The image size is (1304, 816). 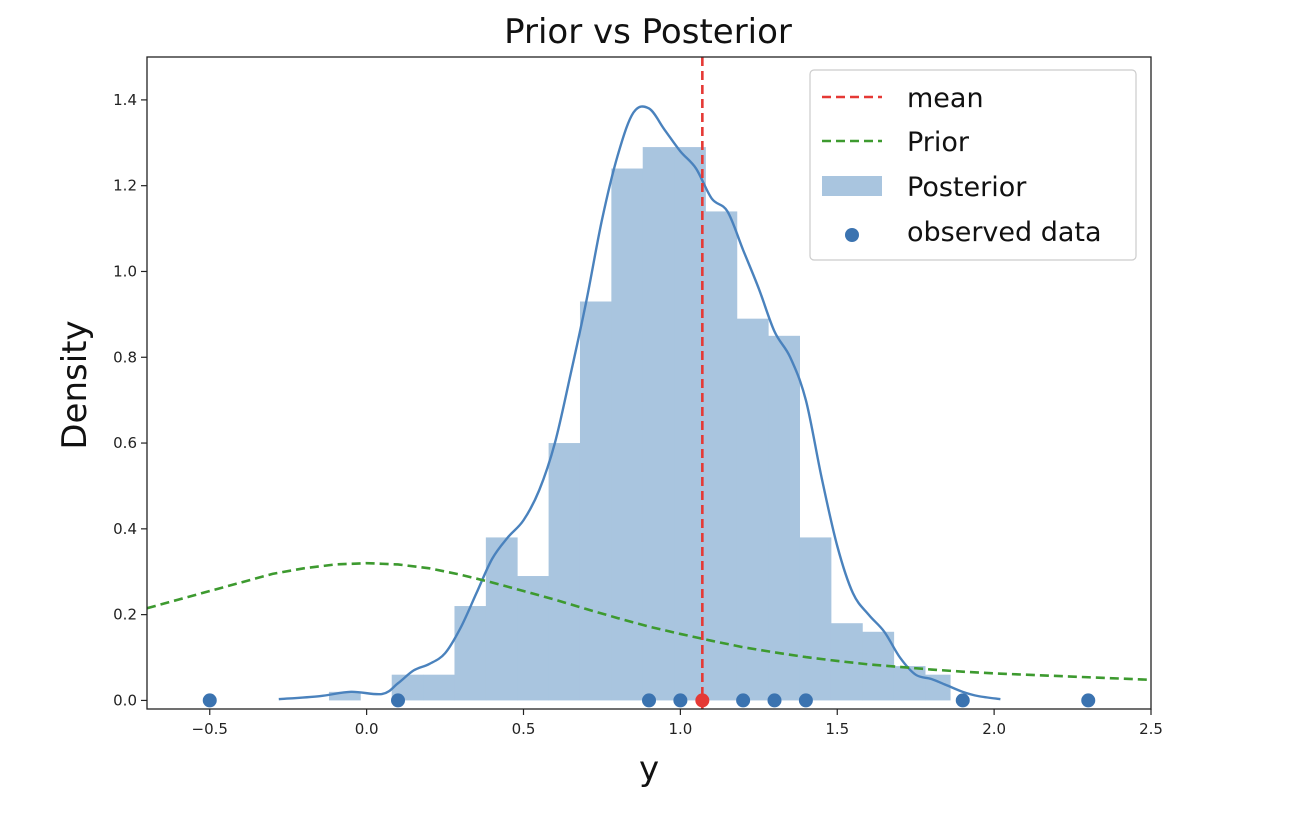 I want to click on x-tick-label: 1.0, so click(x=680, y=729).